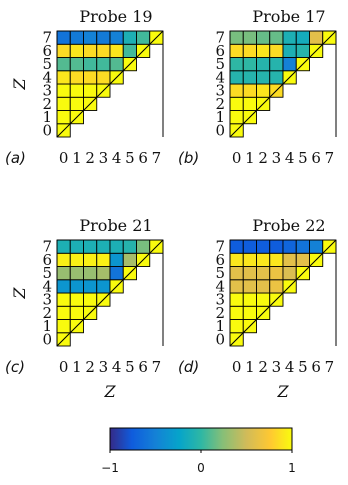  What do you see at coordinates (19, 293) in the screenshot?
I see `y-axis-label: Z` at bounding box center [19, 293].